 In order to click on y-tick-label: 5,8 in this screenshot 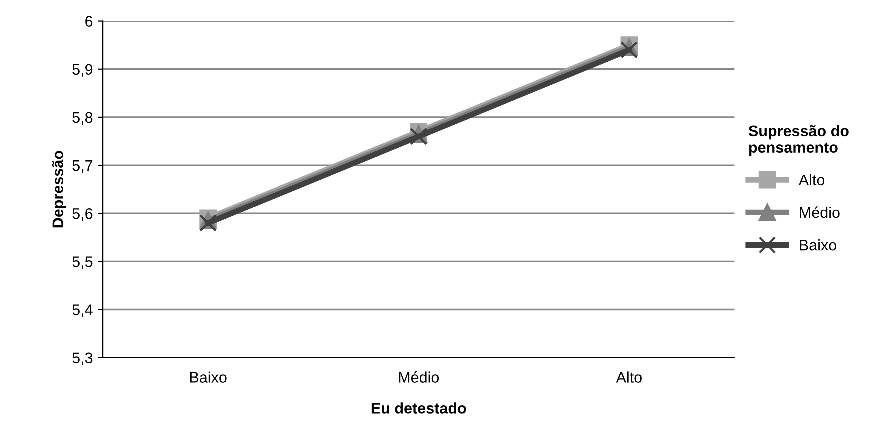, I will do `click(82, 118)`.